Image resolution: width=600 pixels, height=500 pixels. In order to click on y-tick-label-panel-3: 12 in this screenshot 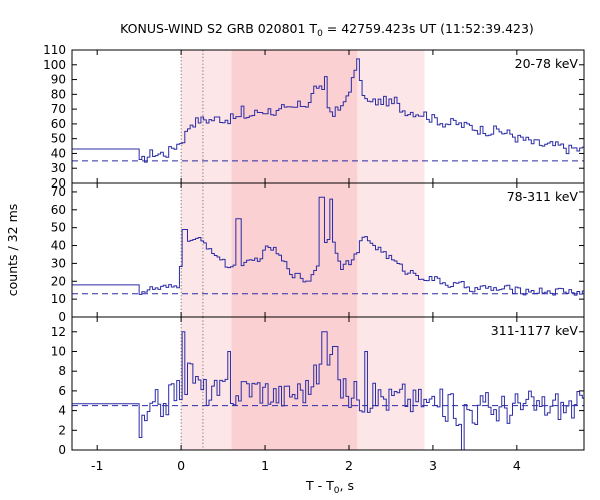, I will do `click(58, 332)`.